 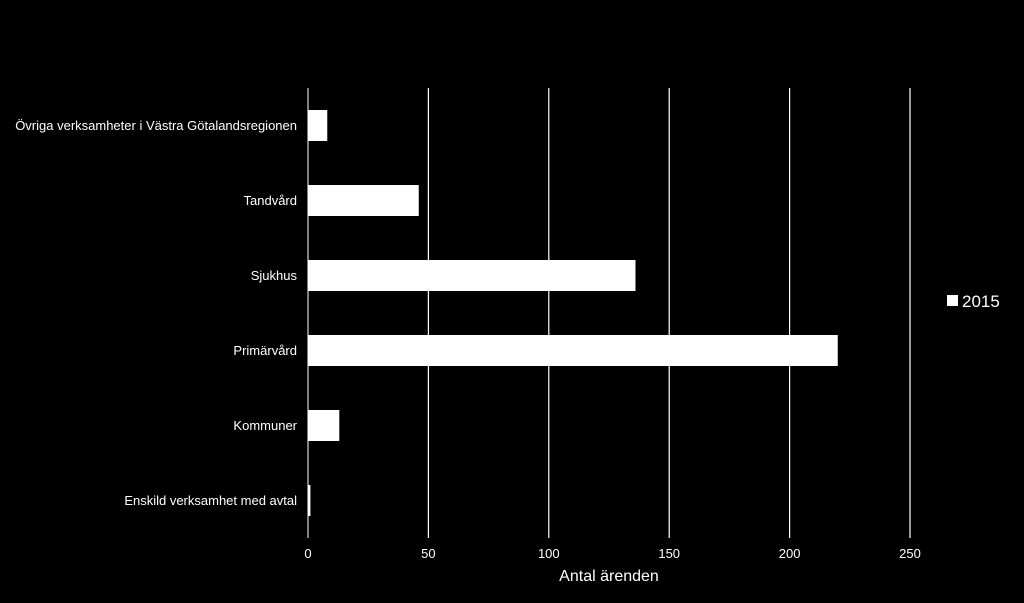 I want to click on legend: 2015, so click(x=973, y=301).